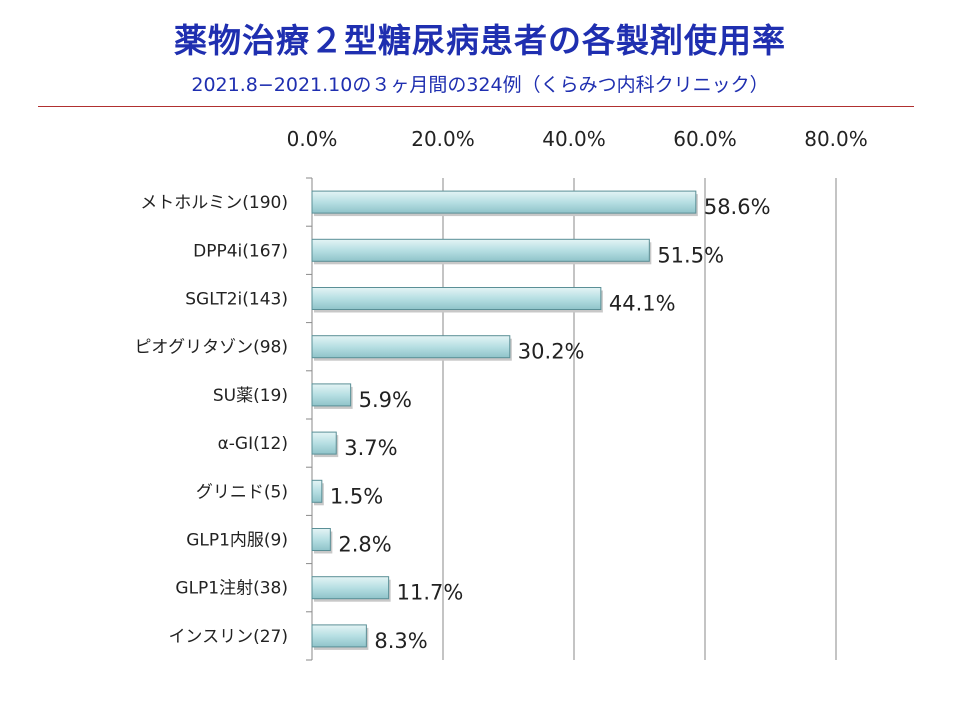 The image size is (960, 720). Describe the element at coordinates (253, 444) in the screenshot. I see `category-label: α-GI(12)` at that location.